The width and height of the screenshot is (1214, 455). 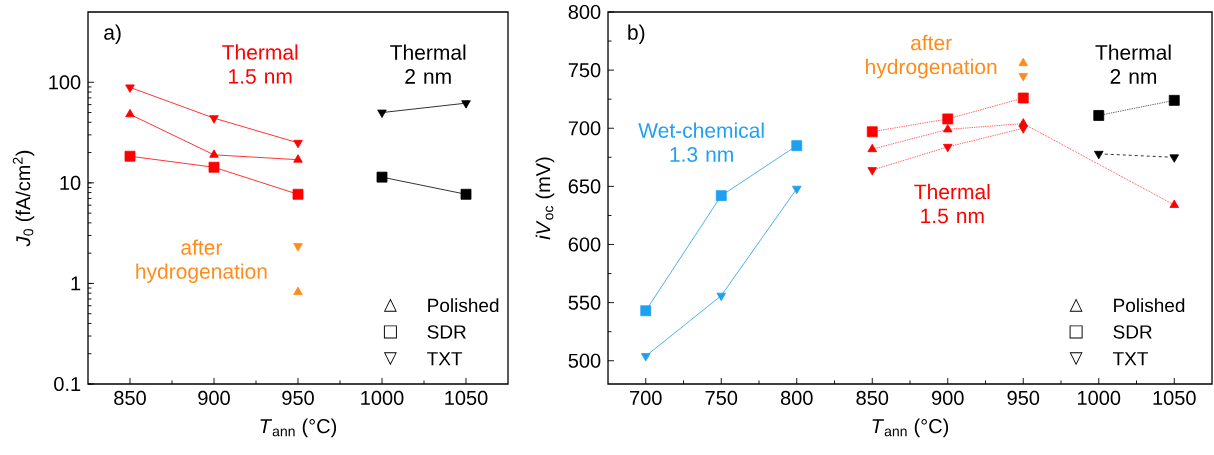 I want to click on annotation: a), so click(x=112, y=34).